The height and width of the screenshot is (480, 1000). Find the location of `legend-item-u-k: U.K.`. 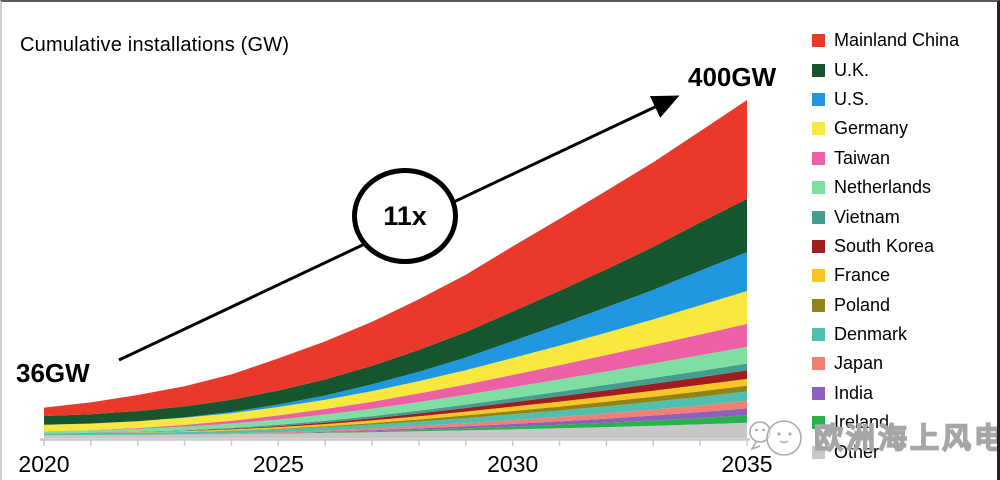

legend-item-u-k: U.K. is located at coordinates (885, 69).